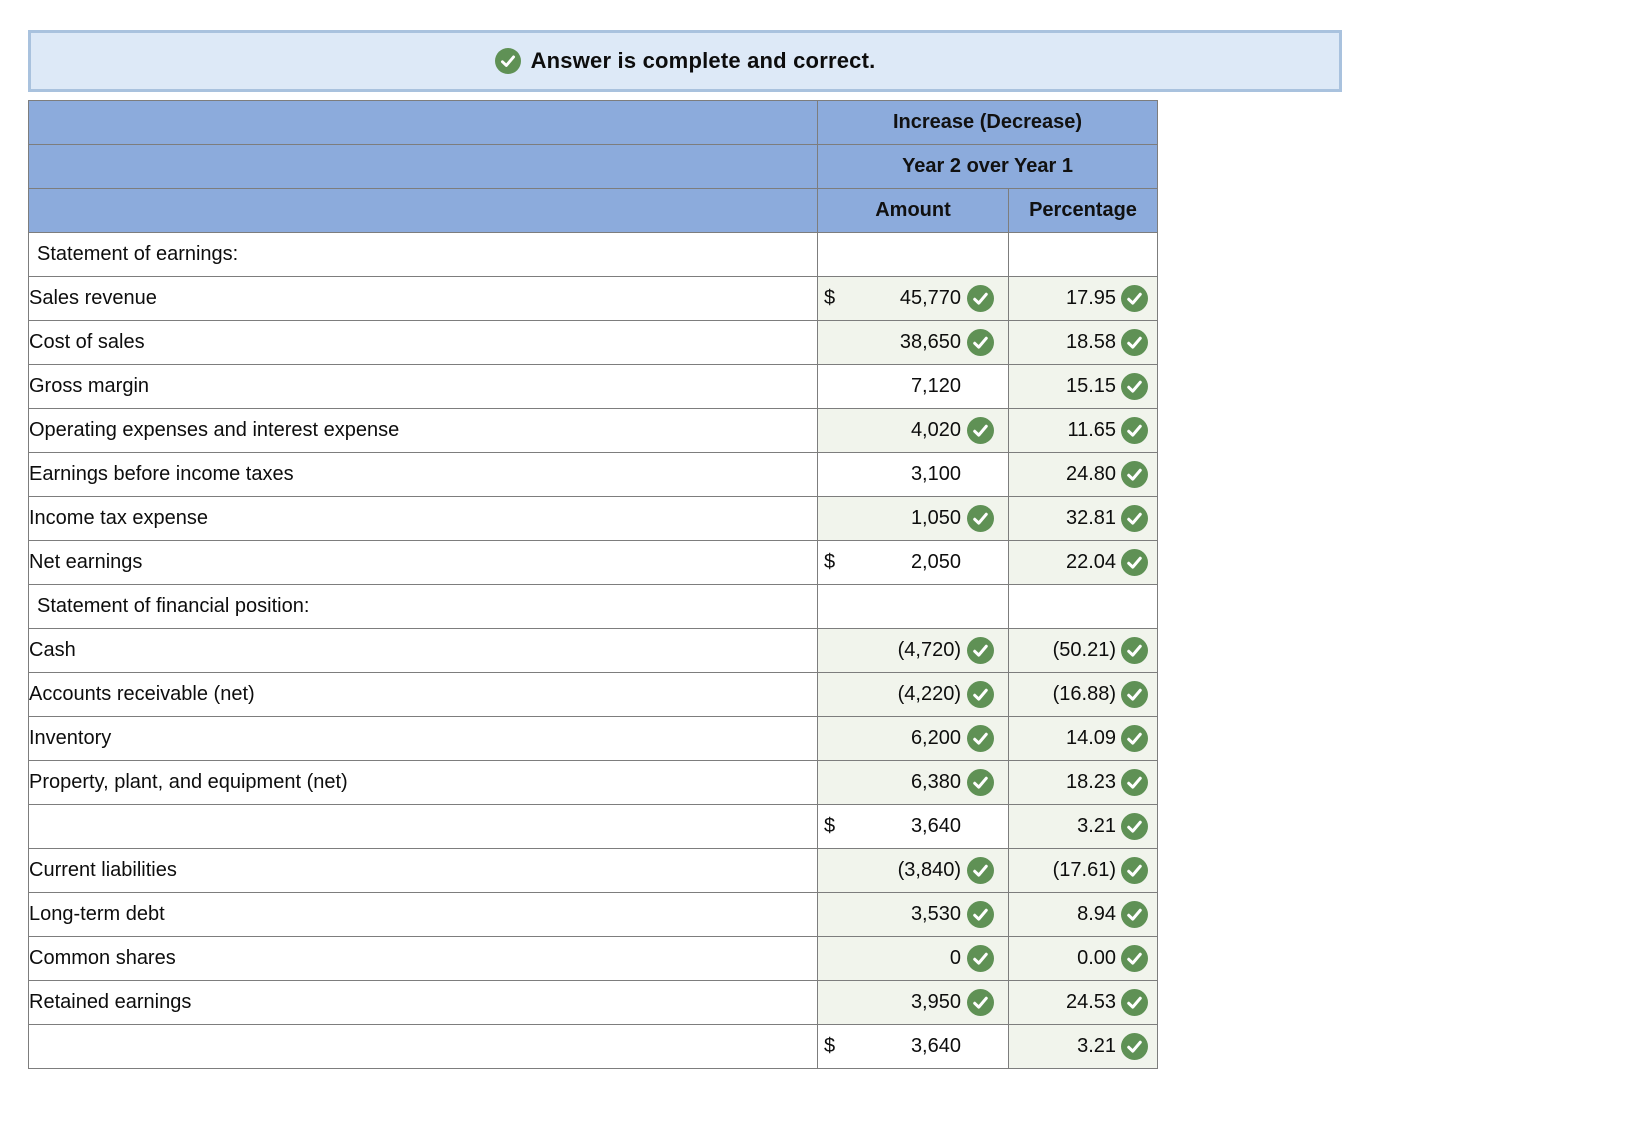 The width and height of the screenshot is (1636, 1140). Describe the element at coordinates (935, 474) in the screenshot. I see `amount-value: 3,100` at that location.